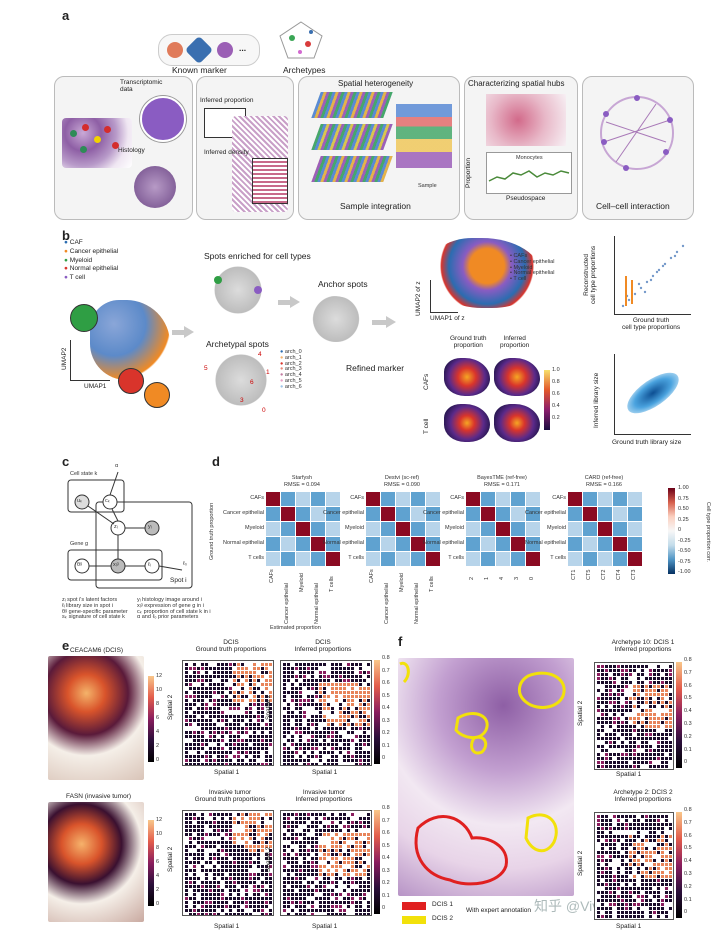  What do you see at coordinates (117, 466) in the screenshot?
I see `node-alpha: α` at bounding box center [117, 466].